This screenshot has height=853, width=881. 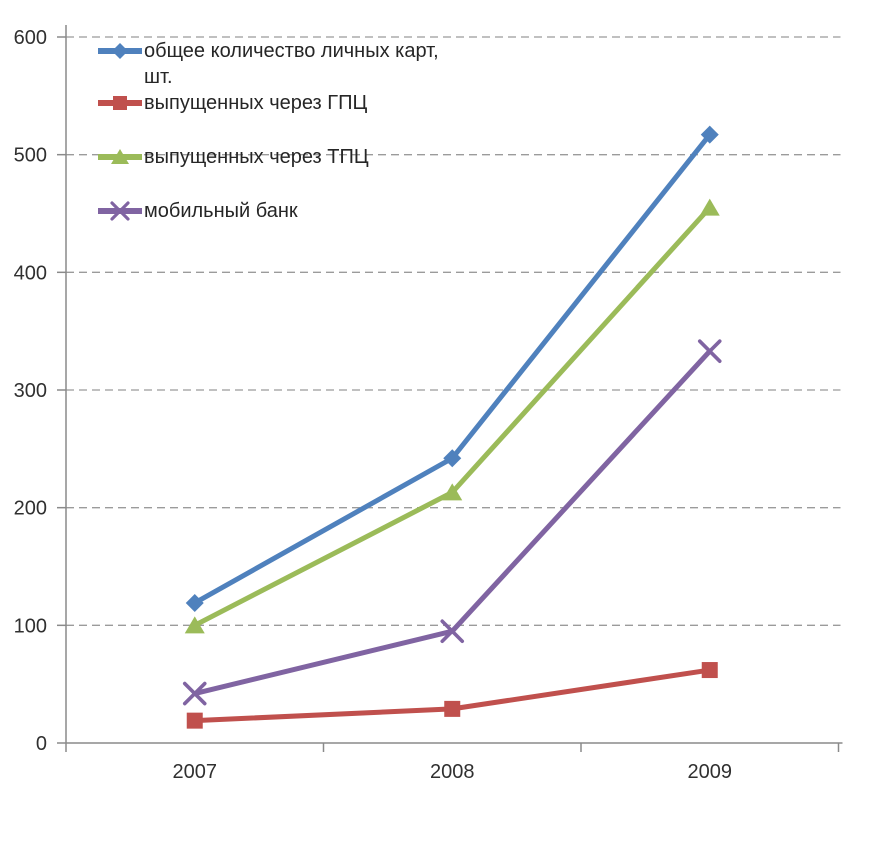 What do you see at coordinates (30, 38) in the screenshot?
I see `y-tick-label: 600` at bounding box center [30, 38].